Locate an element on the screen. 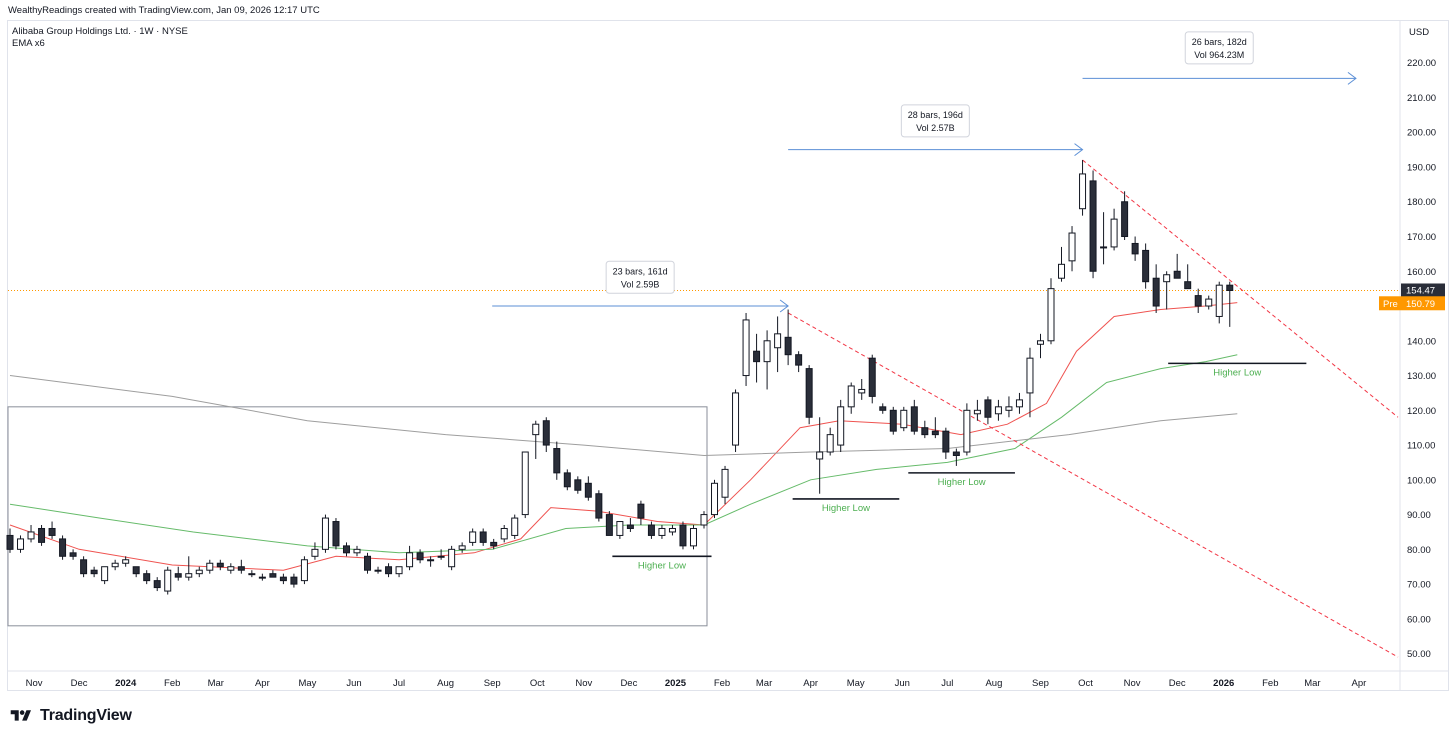 The height and width of the screenshot is (737, 1456). x-tick-label: 2024 is located at coordinates (126, 683).